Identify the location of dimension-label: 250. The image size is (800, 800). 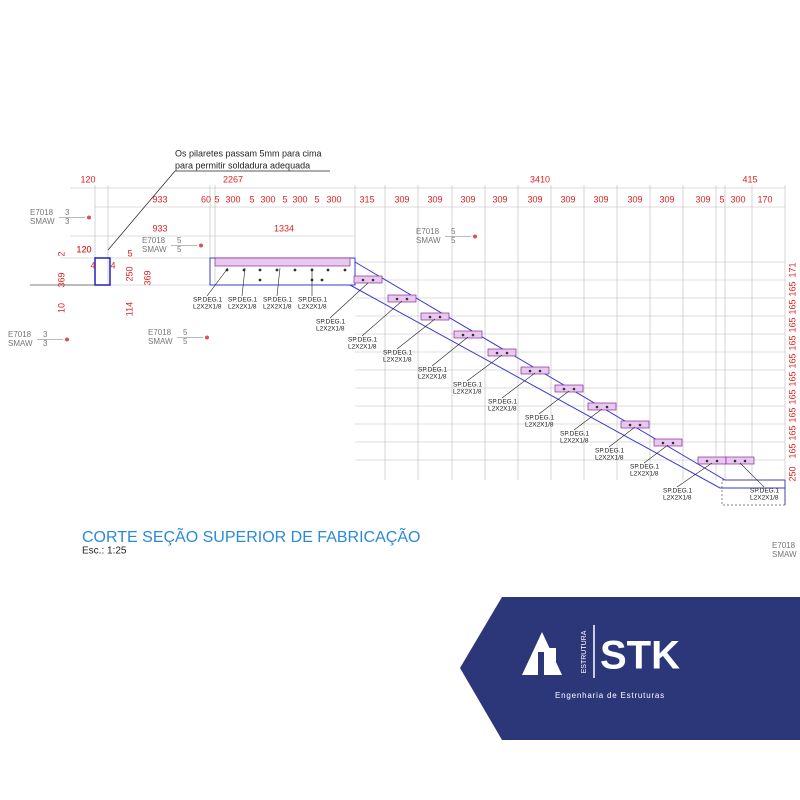
(129, 273).